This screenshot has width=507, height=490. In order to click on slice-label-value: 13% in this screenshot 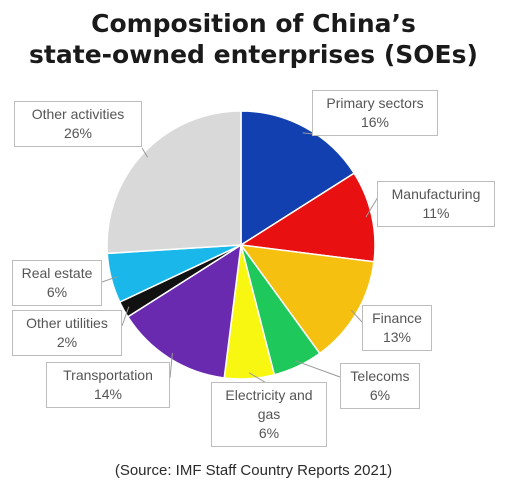, I will do `click(397, 337)`.